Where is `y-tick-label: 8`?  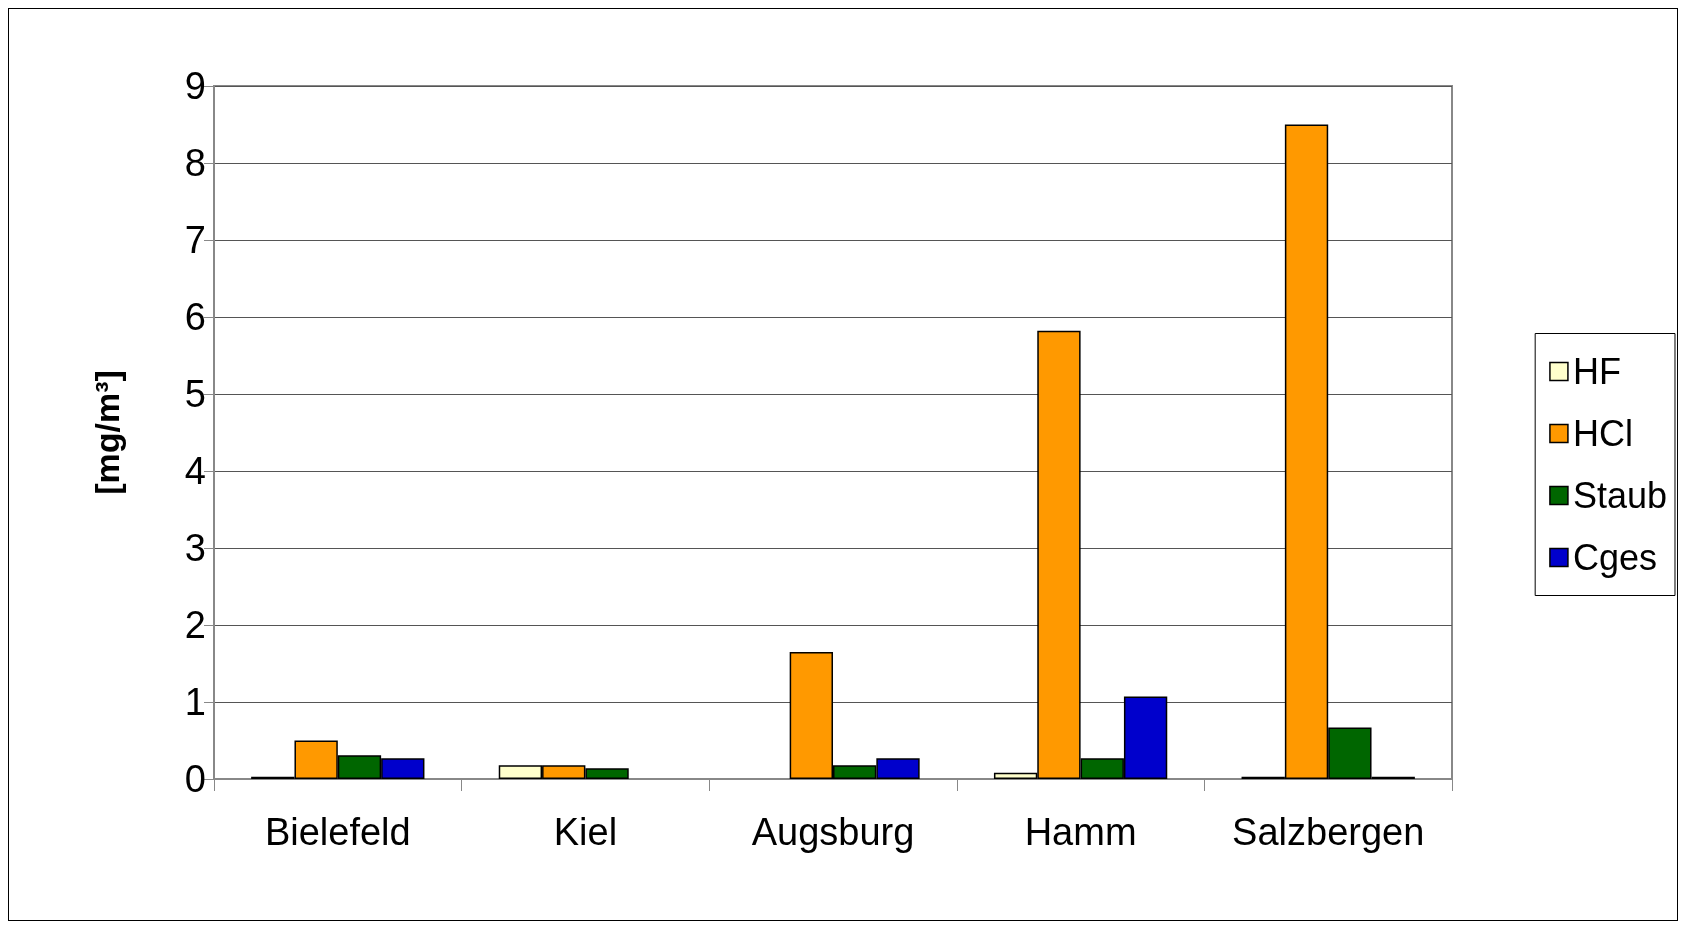 y-tick-label: 8 is located at coordinates (195, 163).